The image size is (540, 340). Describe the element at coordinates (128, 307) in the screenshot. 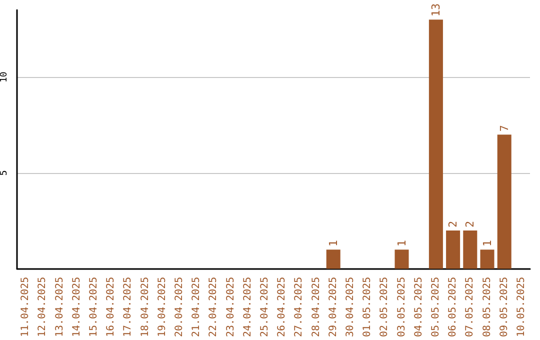

I see `x-tick-label: 17.04.2025` at that location.